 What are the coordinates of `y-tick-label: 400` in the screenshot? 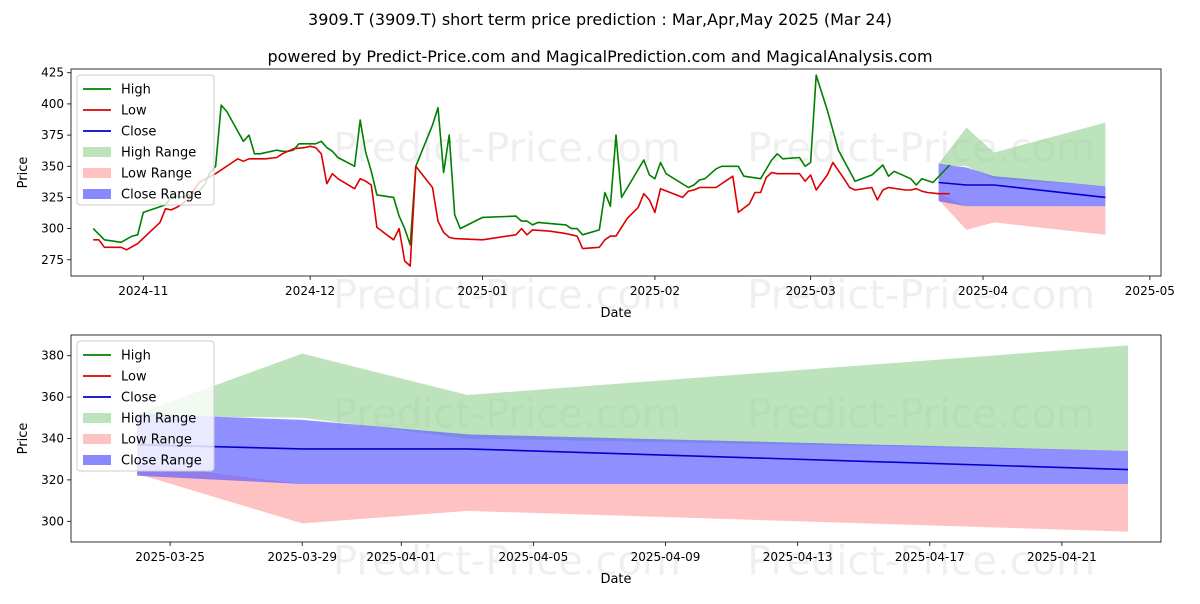 It's located at (52, 104).